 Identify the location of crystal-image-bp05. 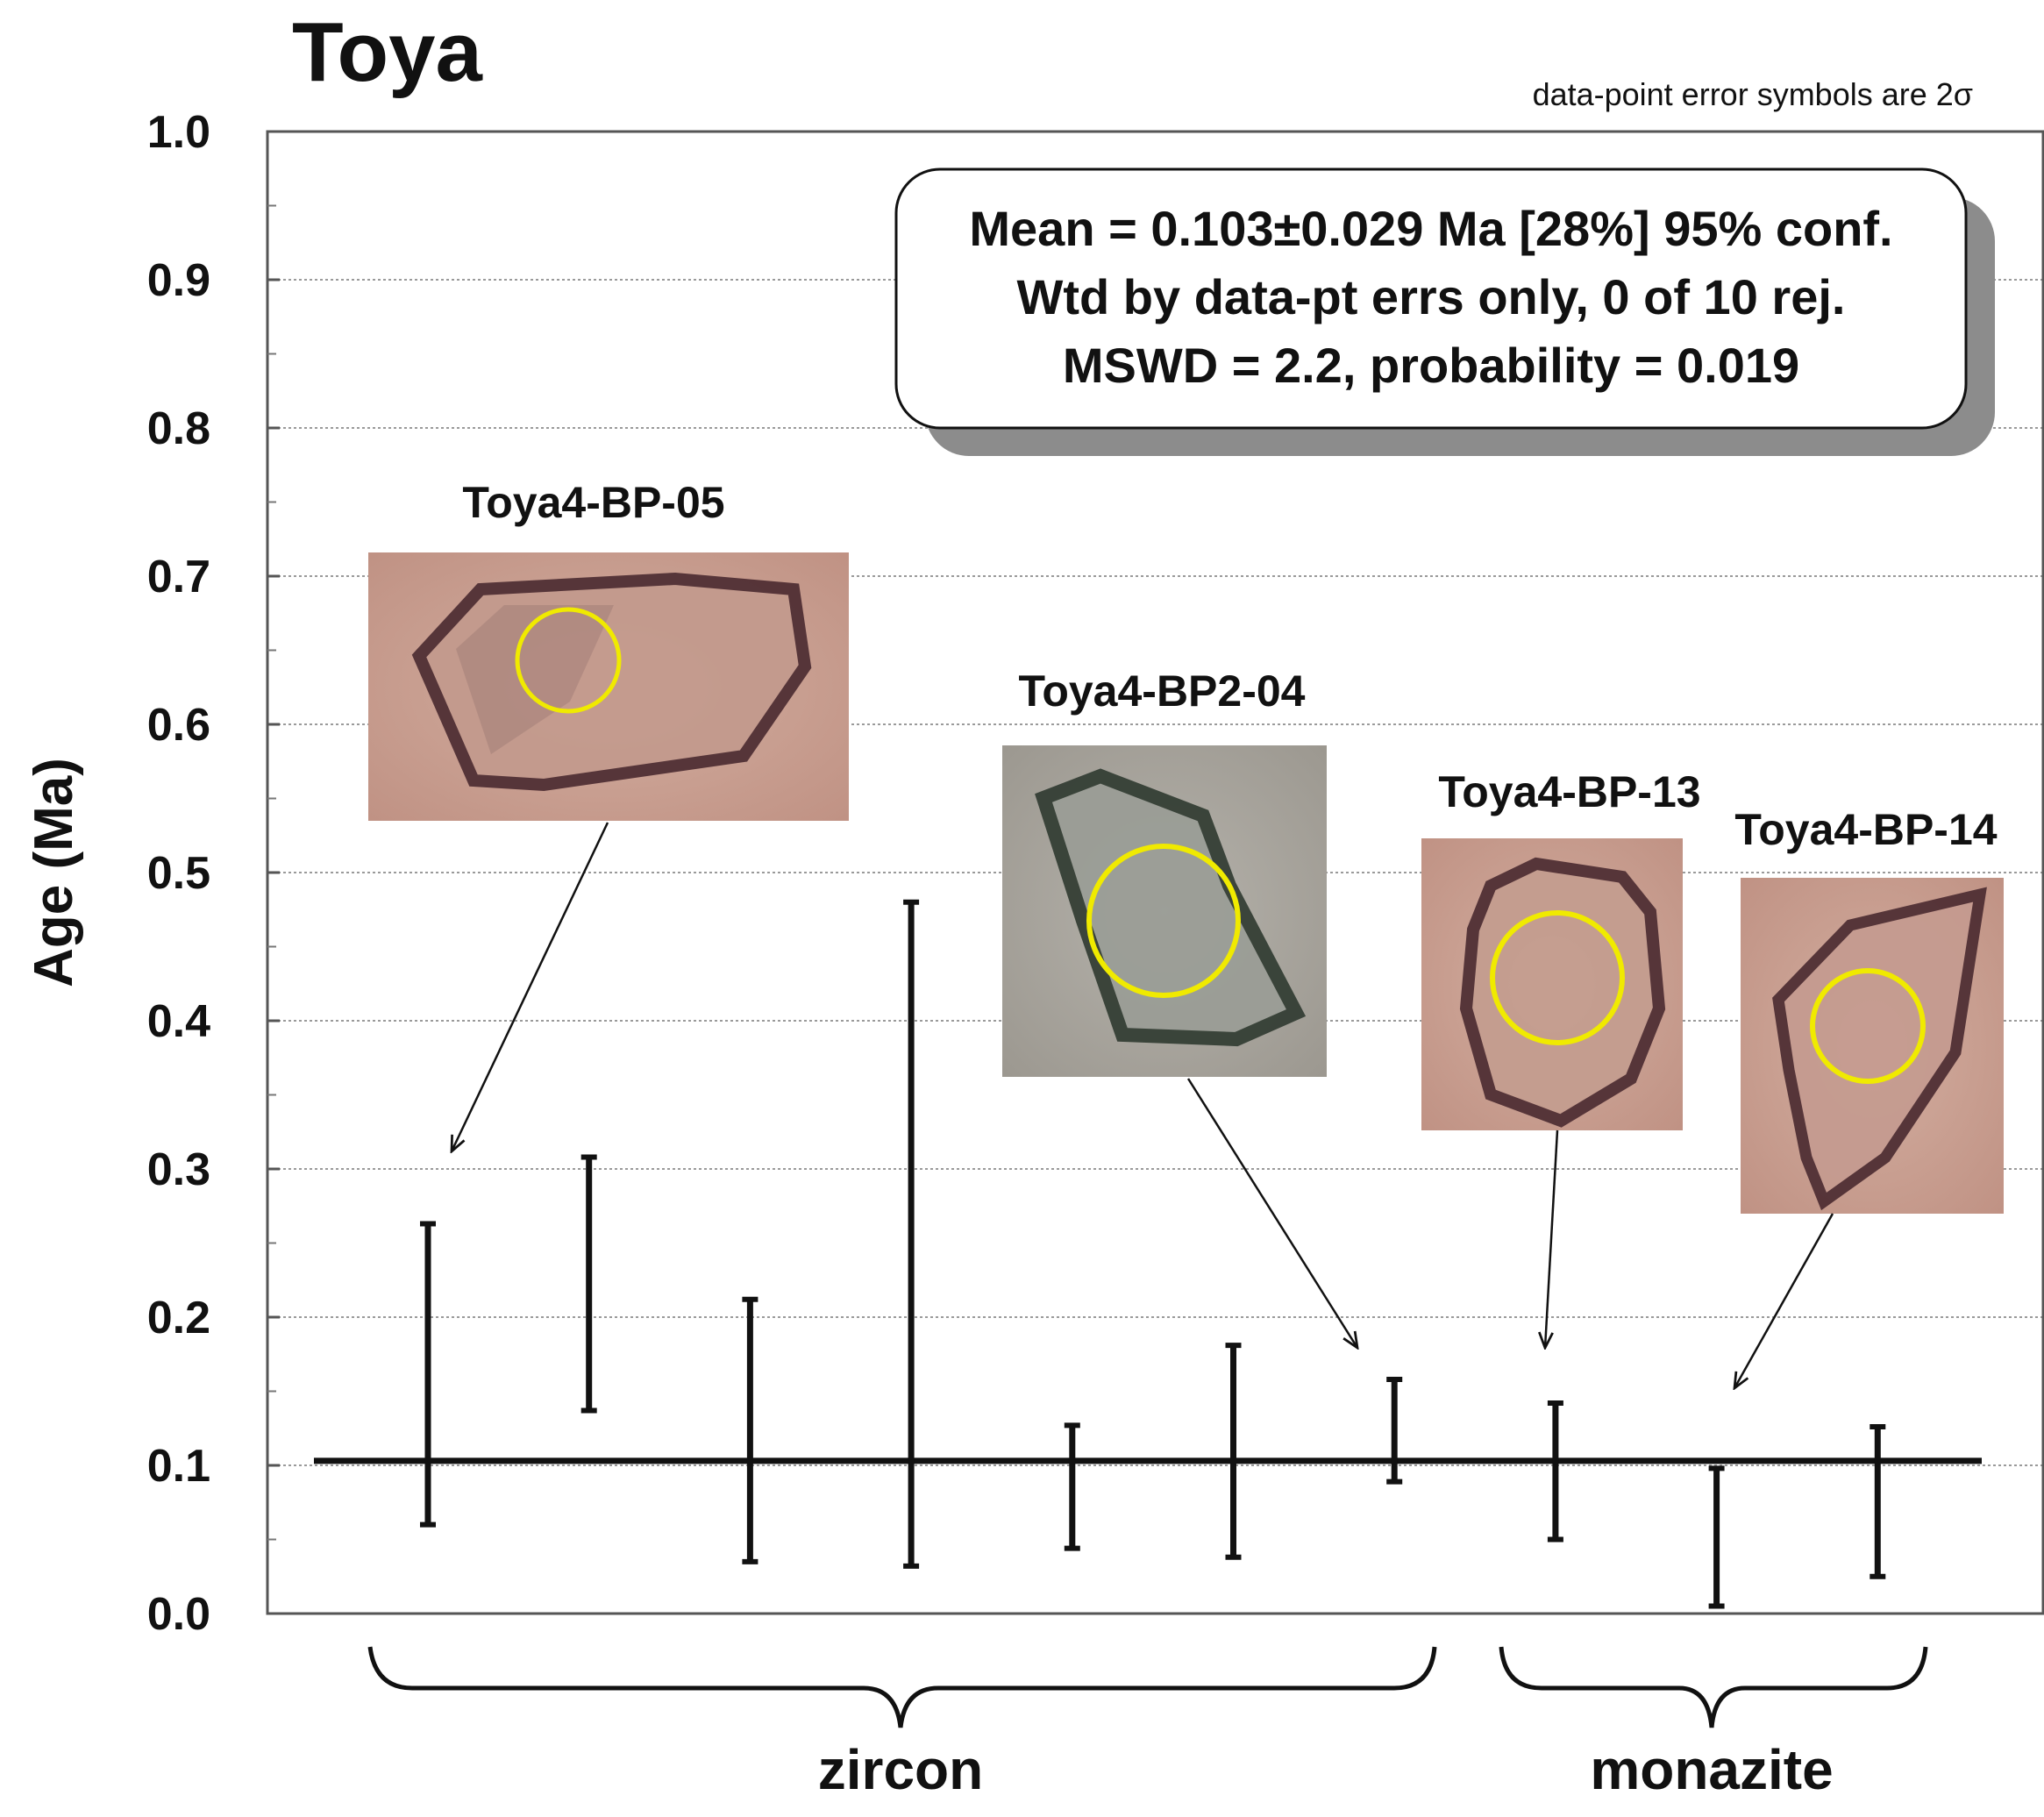
(608, 686).